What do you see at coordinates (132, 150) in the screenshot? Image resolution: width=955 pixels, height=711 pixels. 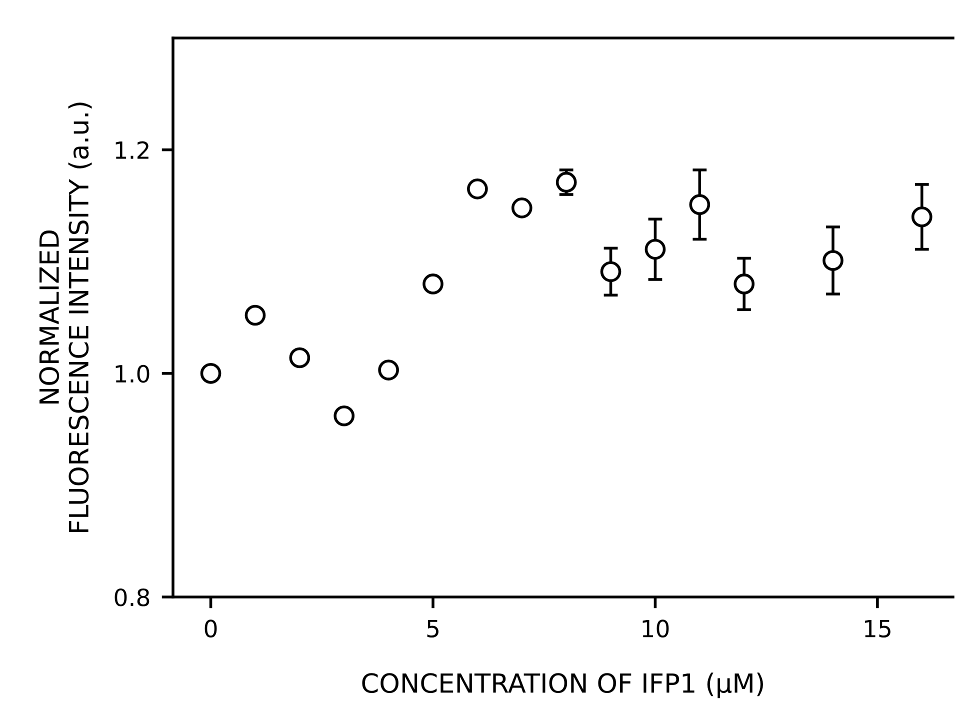 I see `y-tick-label: 1.2` at bounding box center [132, 150].